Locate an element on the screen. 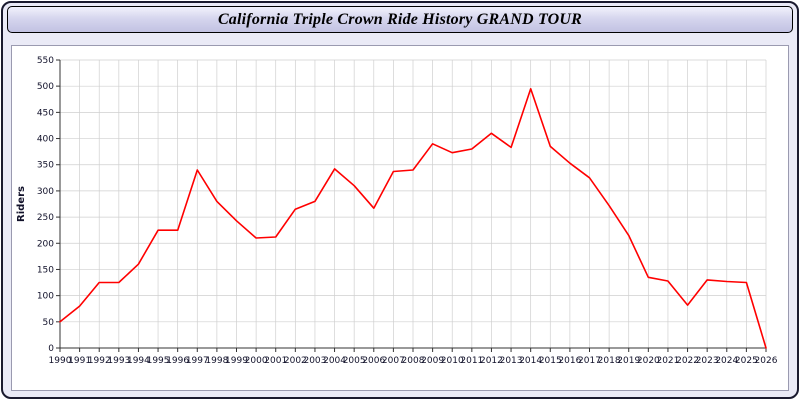 The width and height of the screenshot is (800, 400). svg-text: 1993 is located at coordinates (118, 361).